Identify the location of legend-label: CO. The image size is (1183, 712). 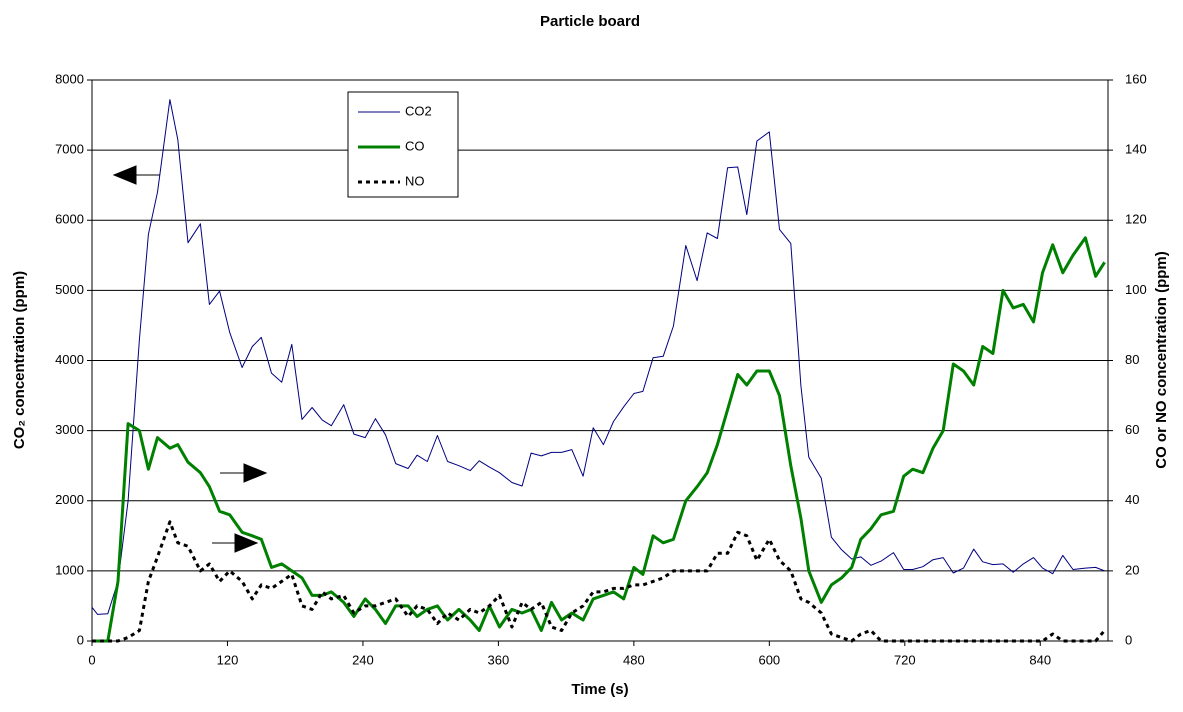
(415, 145).